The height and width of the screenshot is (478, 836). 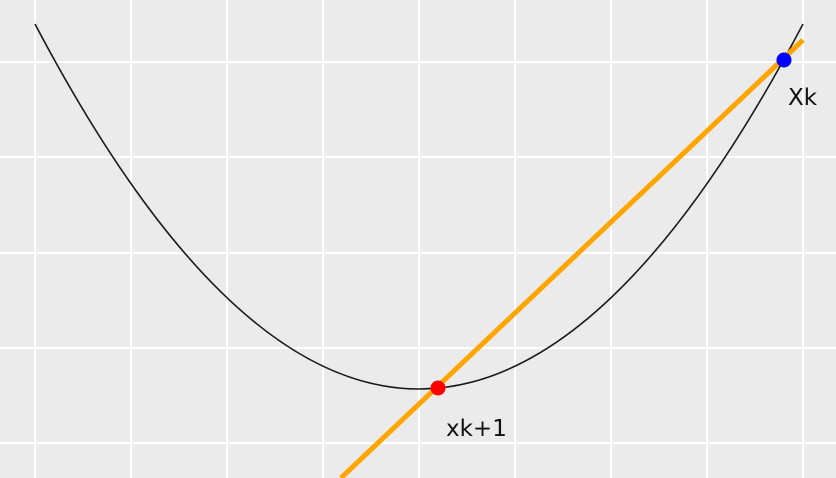 I want to click on point-xk-plus-1-label: xk+1, so click(x=476, y=429).